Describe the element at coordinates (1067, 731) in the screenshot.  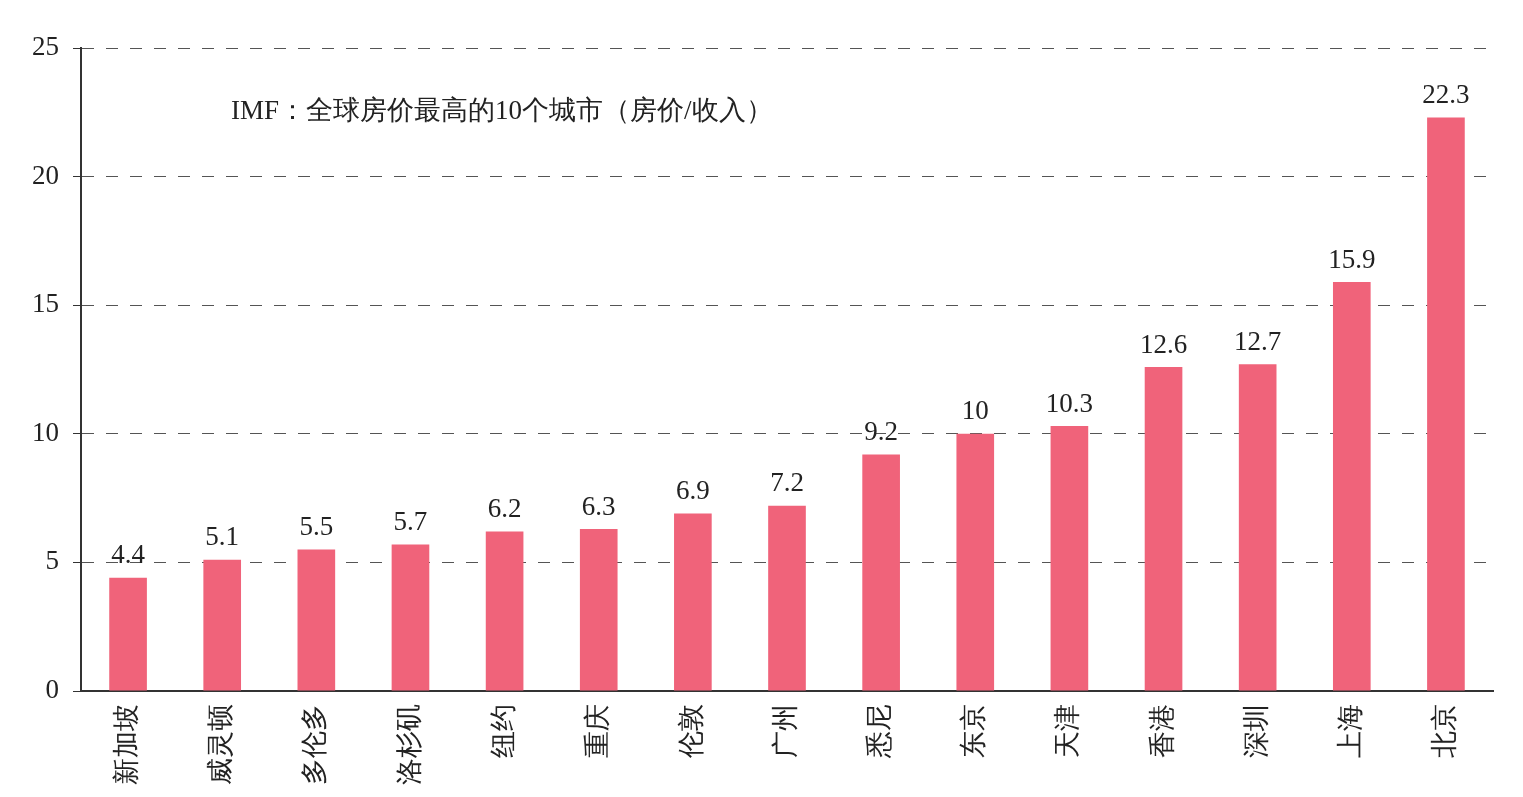
I see `x-tick-label: 天津` at that location.